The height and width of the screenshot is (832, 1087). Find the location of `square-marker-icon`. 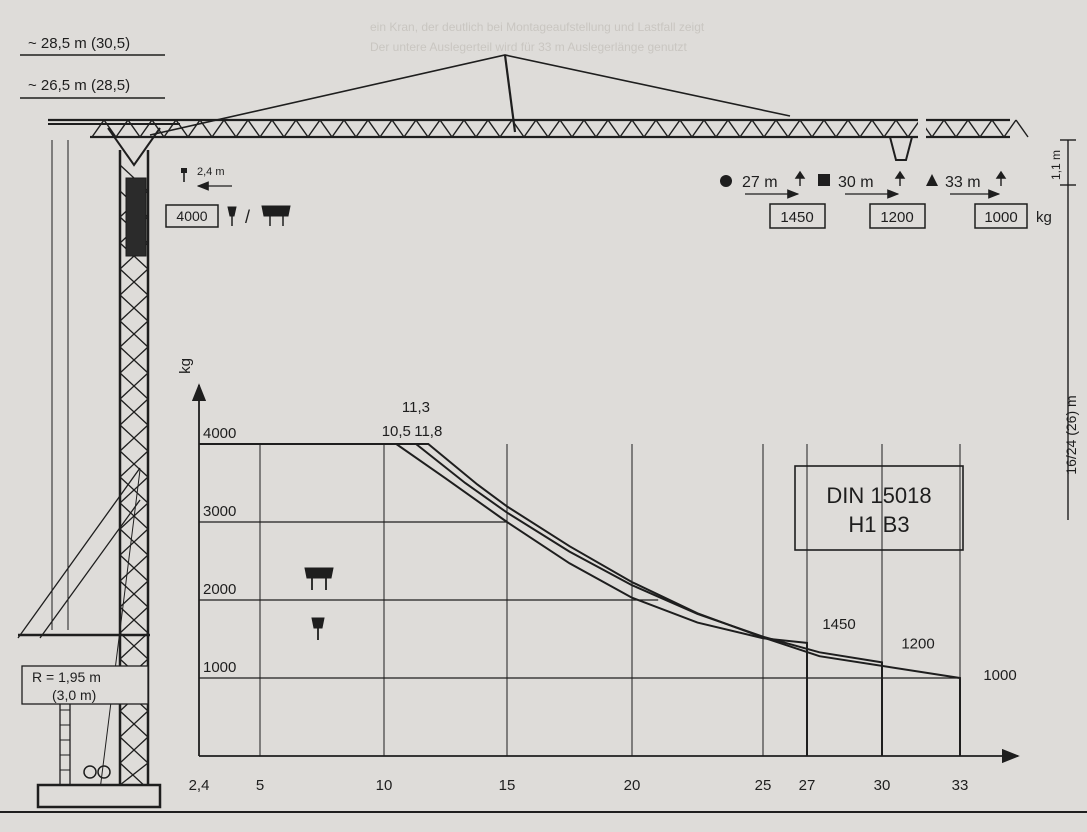

square-marker-icon is located at coordinates (824, 180).